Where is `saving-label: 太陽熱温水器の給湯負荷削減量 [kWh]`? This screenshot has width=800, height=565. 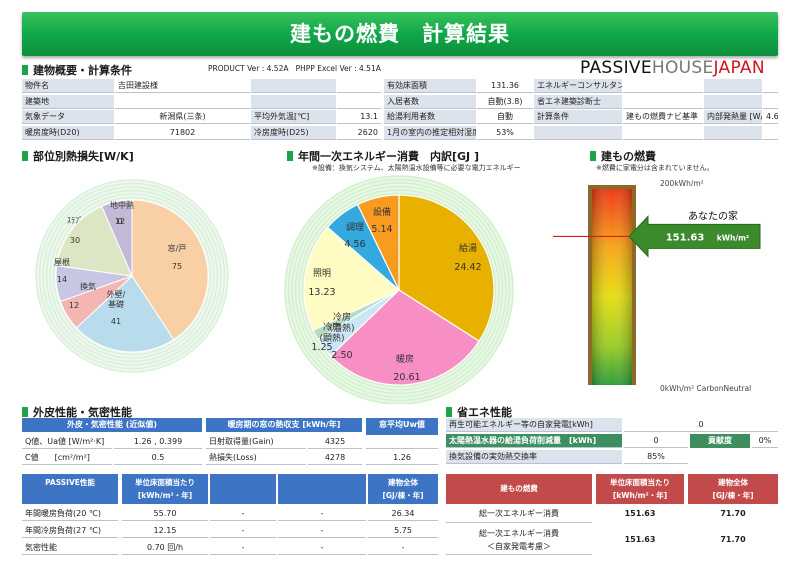
saving-label: 太陽熱温水器の給湯負荷削減量 [kWh] is located at coordinates (534, 441).